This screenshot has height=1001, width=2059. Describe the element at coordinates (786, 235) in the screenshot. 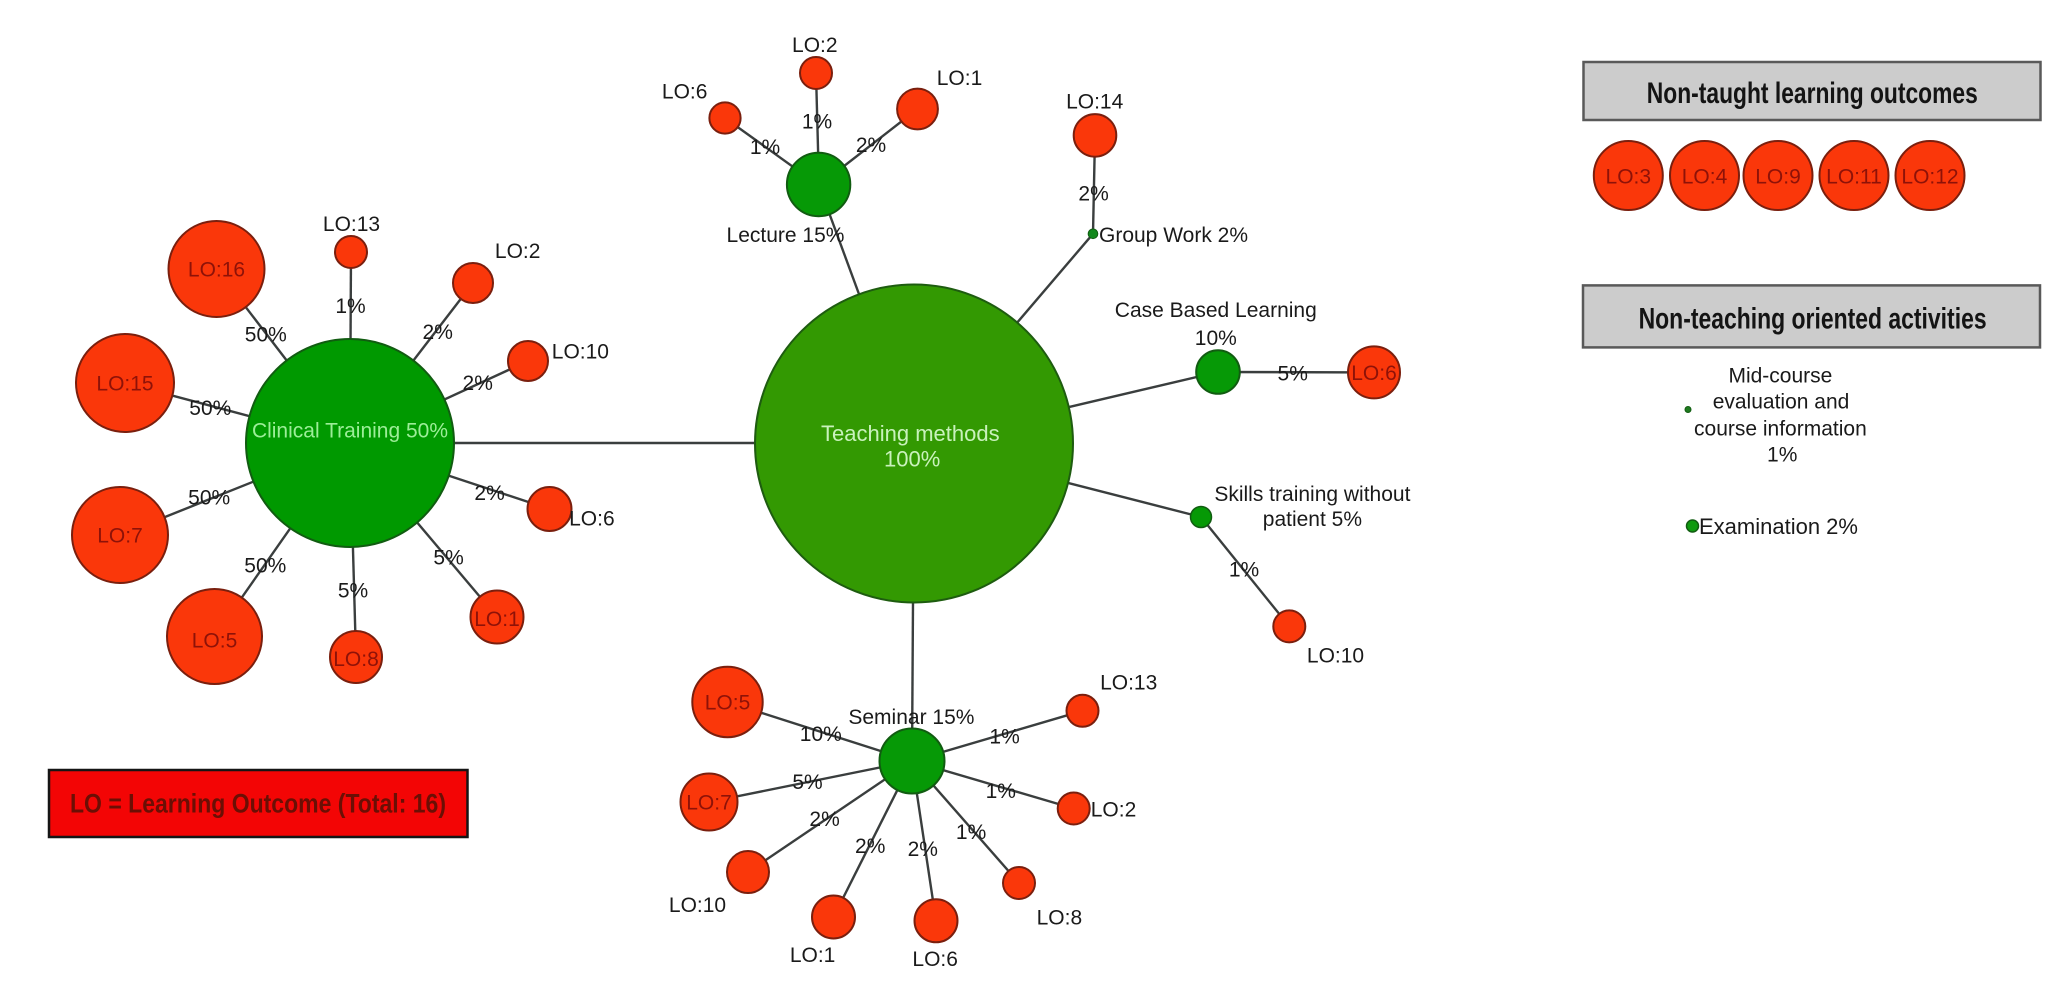

I see `svg-text: Lecture 15%` at that location.